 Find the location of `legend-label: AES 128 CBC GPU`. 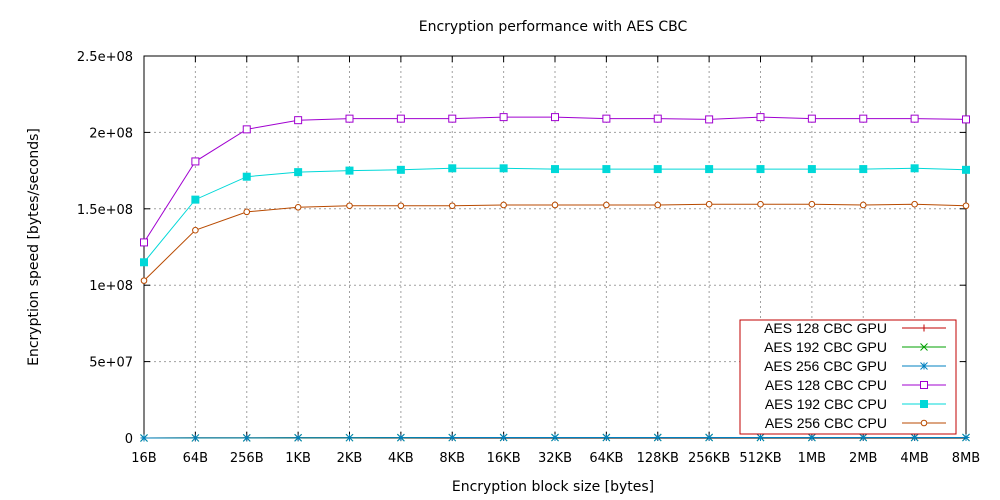

legend-label: AES 128 CBC GPU is located at coordinates (825, 328).